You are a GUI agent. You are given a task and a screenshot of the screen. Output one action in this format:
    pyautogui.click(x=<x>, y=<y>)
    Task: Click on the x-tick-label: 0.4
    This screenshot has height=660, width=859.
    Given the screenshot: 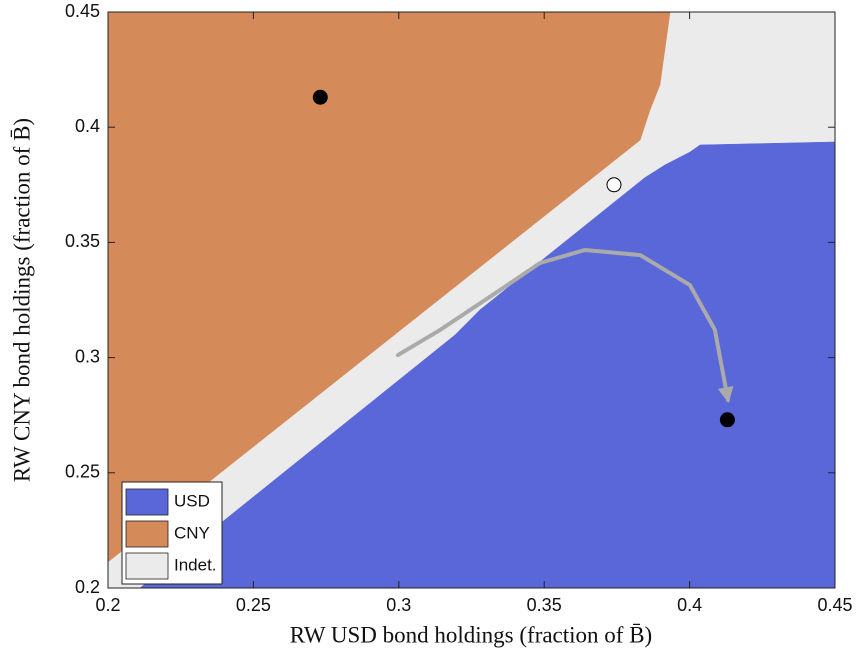 What is the action you would take?
    pyautogui.click(x=689, y=605)
    